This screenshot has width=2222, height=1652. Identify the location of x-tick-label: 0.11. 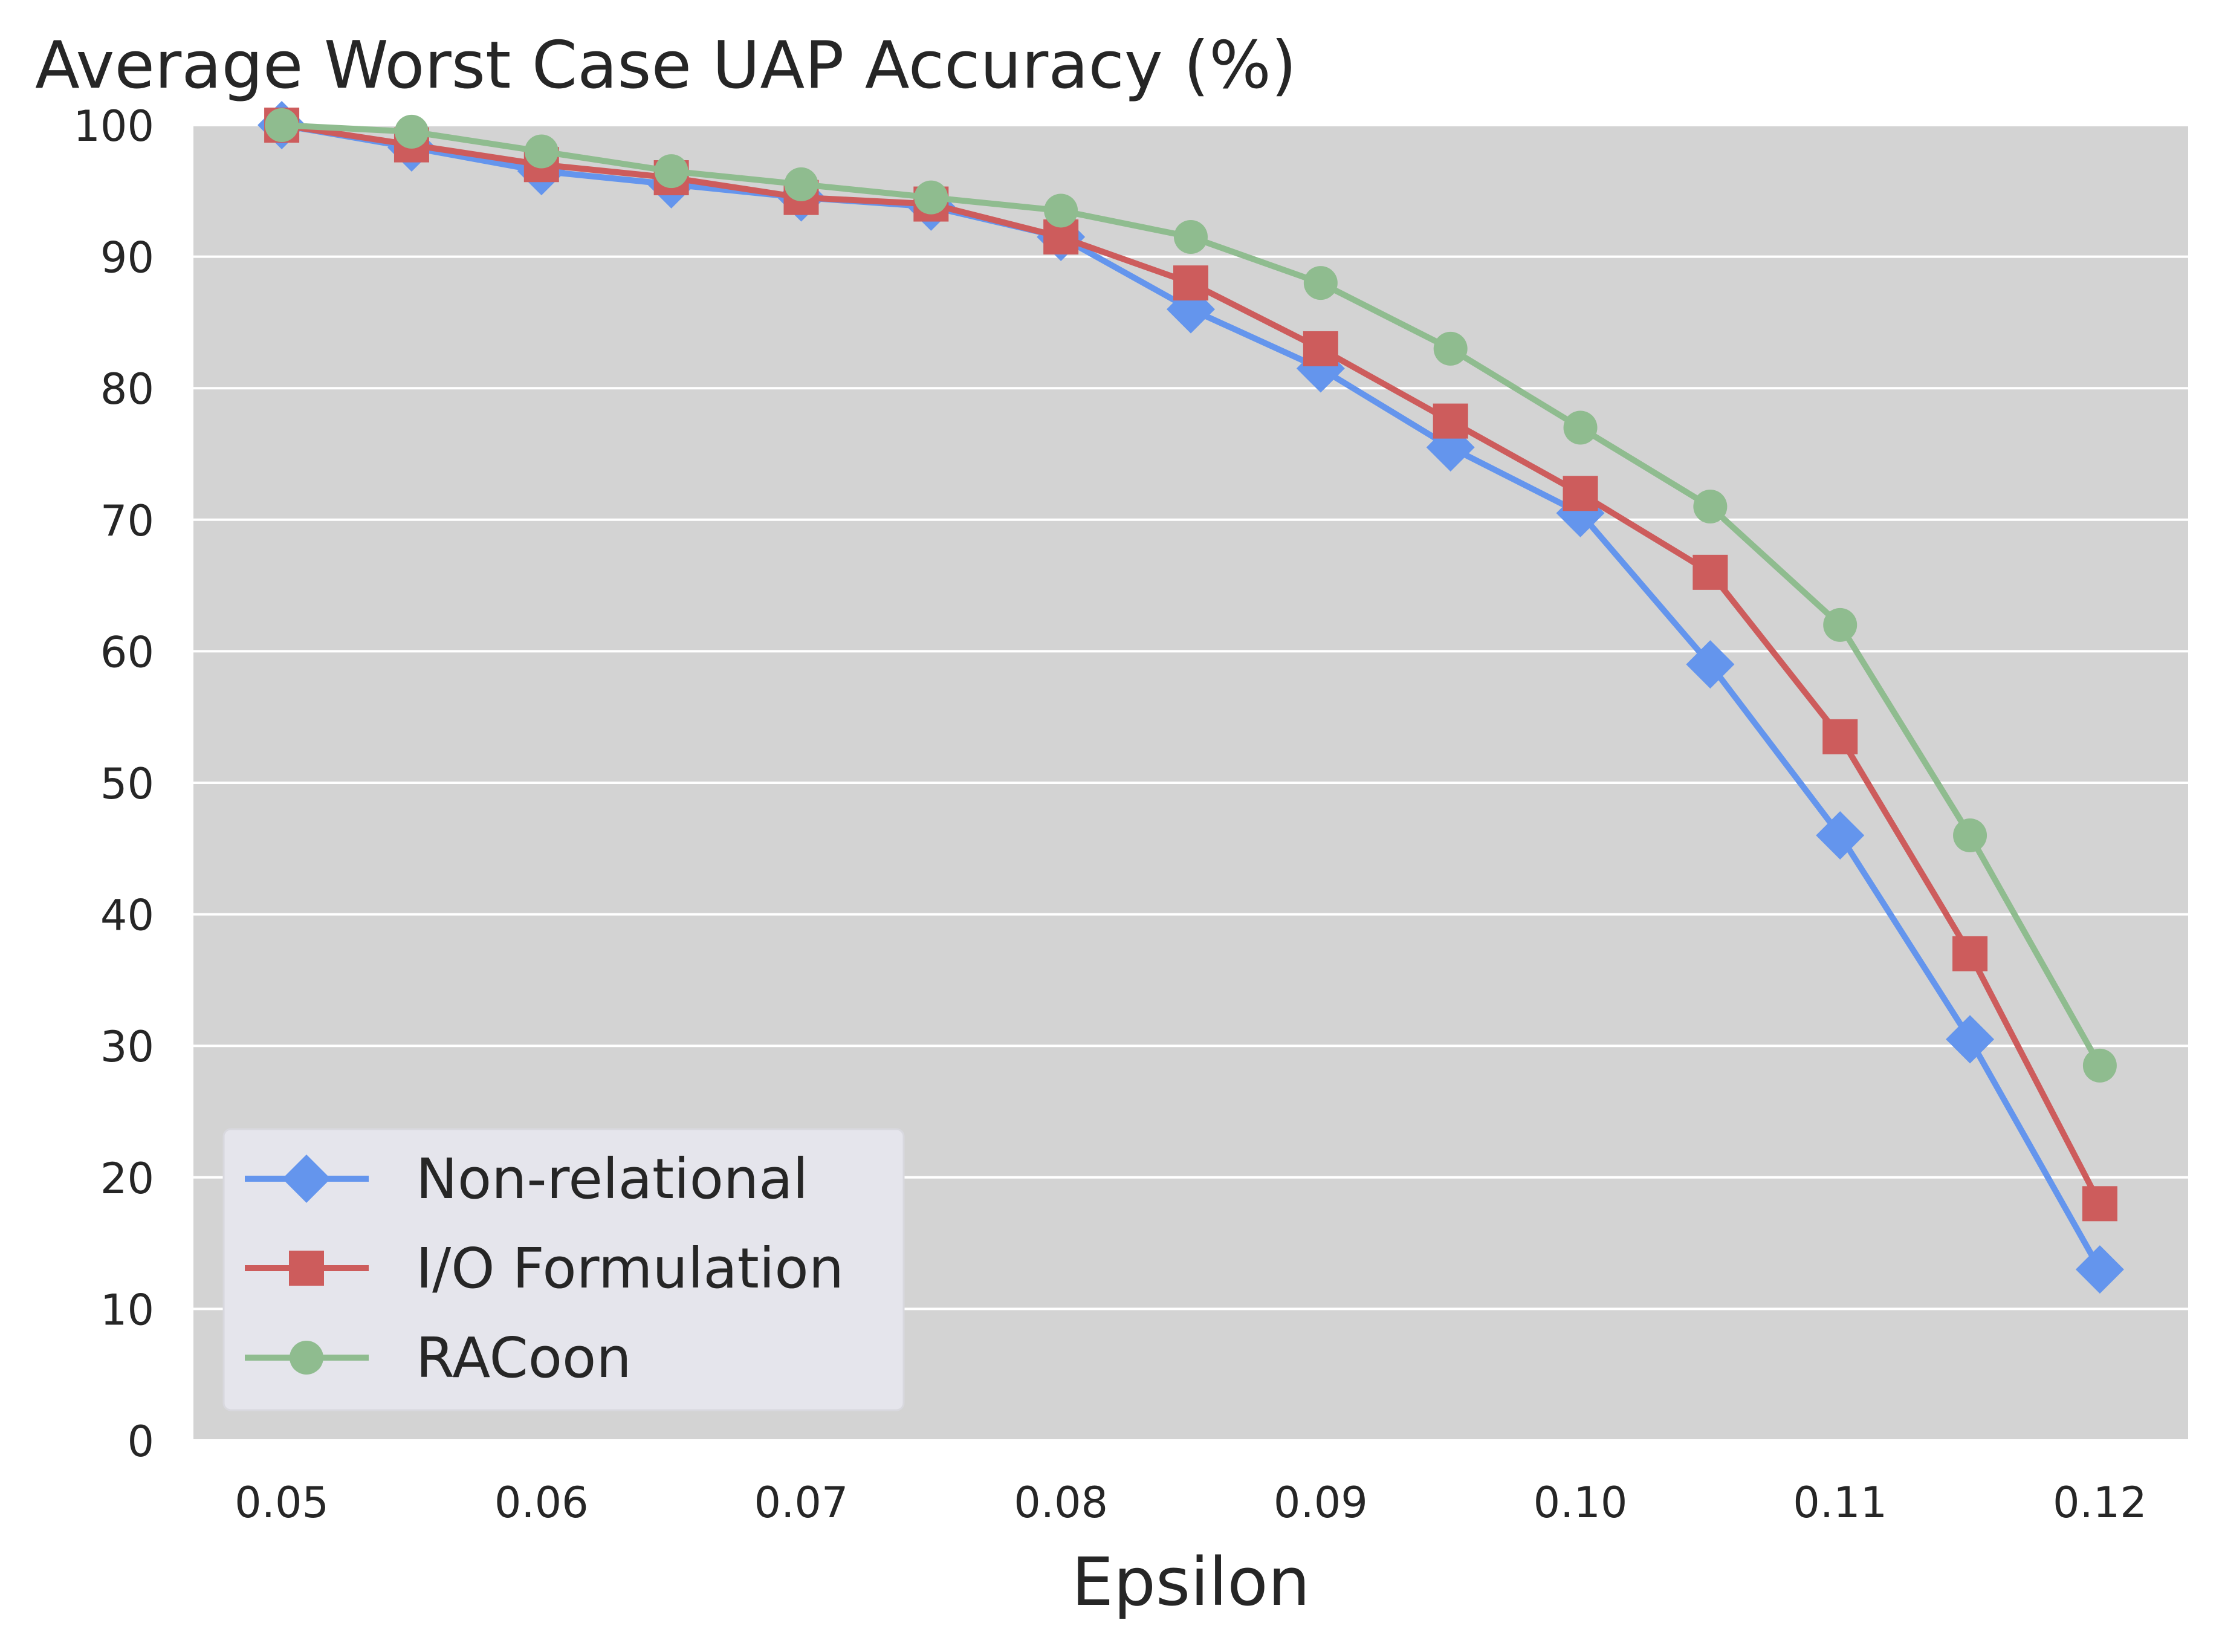
(1840, 1502).